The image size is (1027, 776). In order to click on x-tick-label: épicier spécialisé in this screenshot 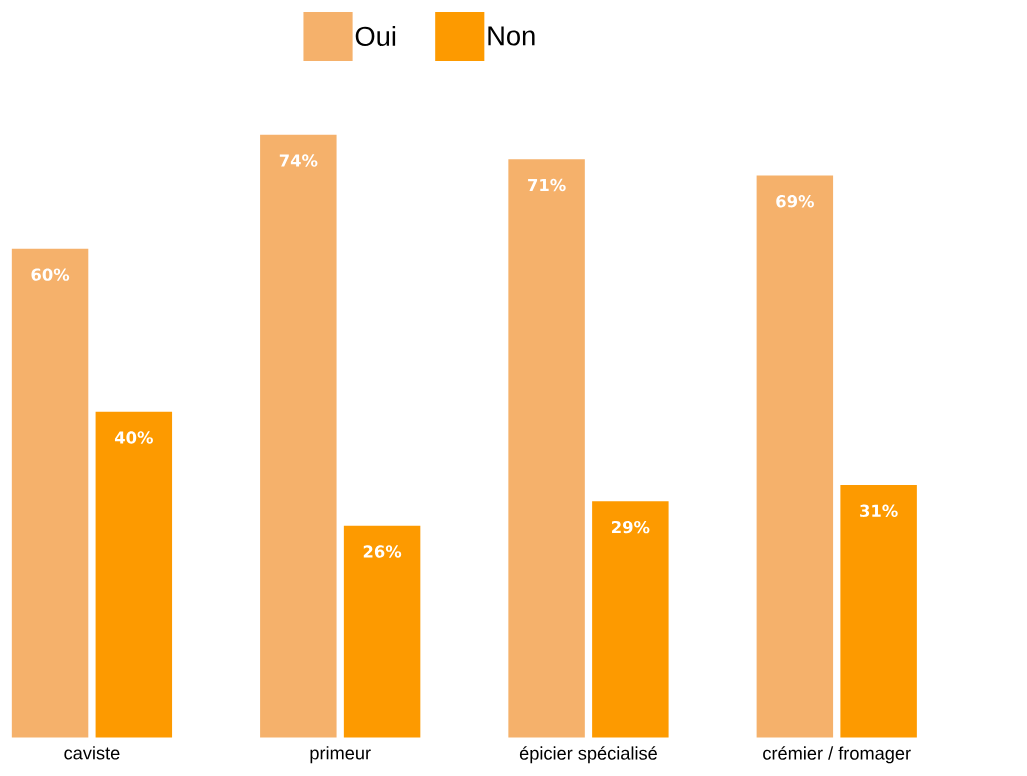, I will do `click(588, 755)`.